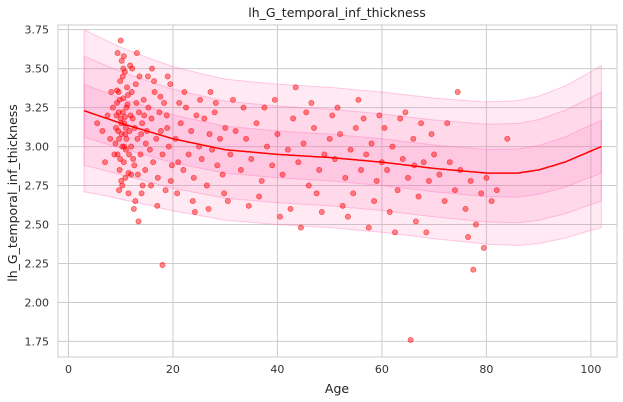 This screenshot has width=623, height=402. Describe the element at coordinates (337, 388) in the screenshot. I see `x-axis-label: Age` at that location.